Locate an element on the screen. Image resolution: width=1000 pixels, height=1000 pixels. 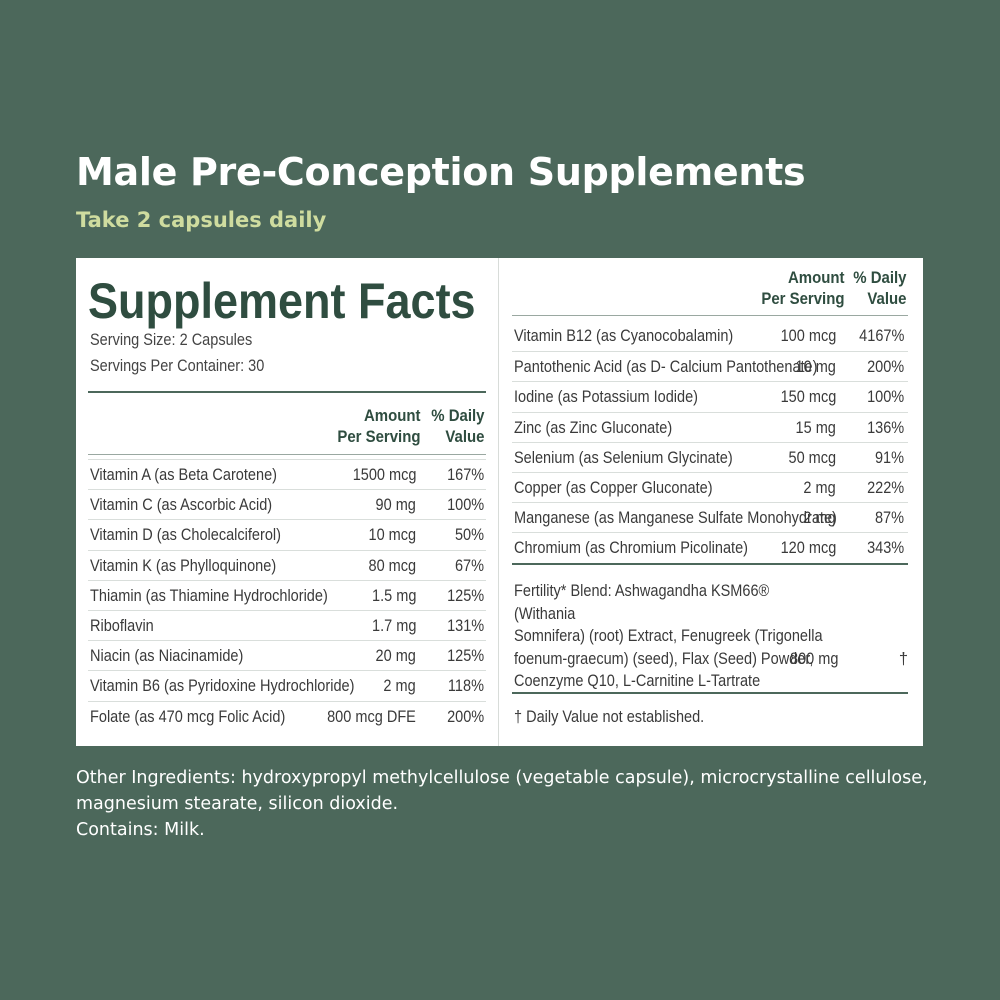
nutrient-row: Iodine (as Potassium Iodide) 150 mcg 100% is located at coordinates (710, 396).